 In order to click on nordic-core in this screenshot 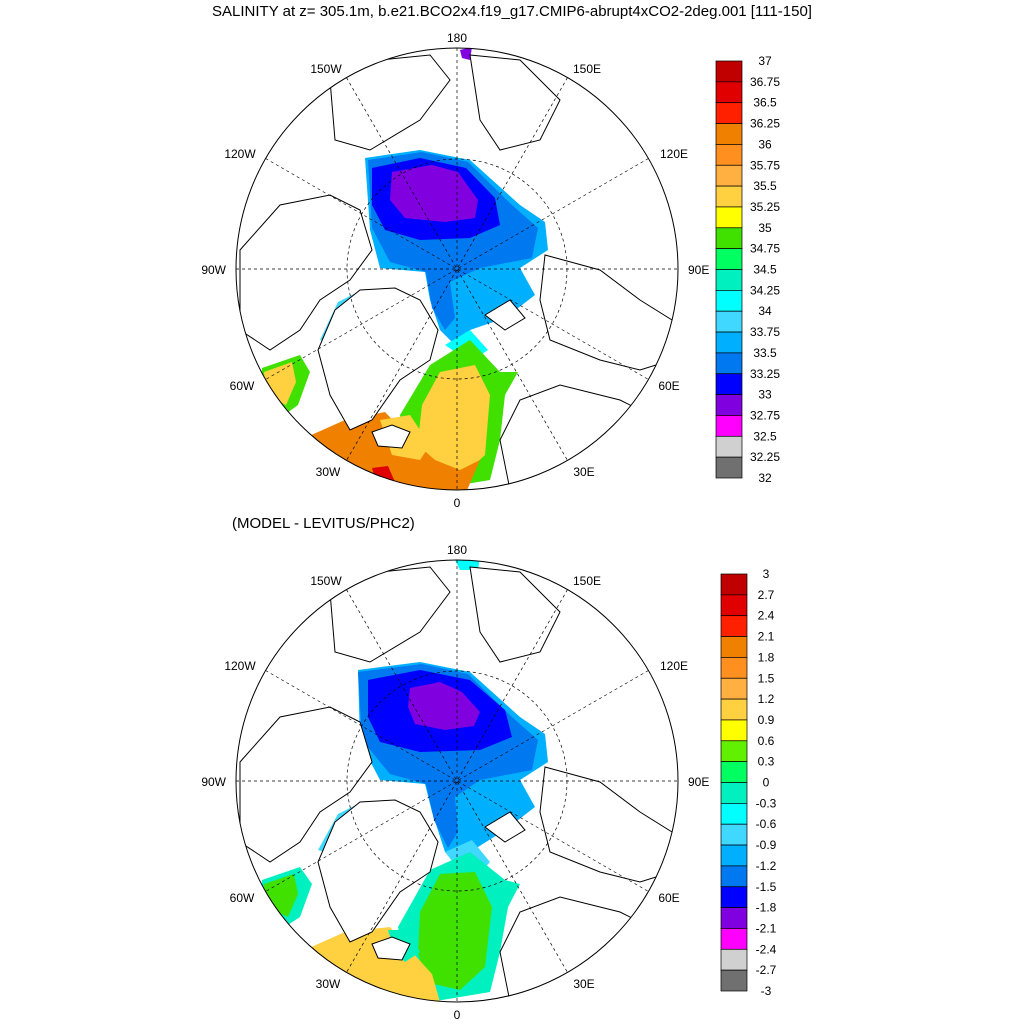, I will do `click(455, 931)`.